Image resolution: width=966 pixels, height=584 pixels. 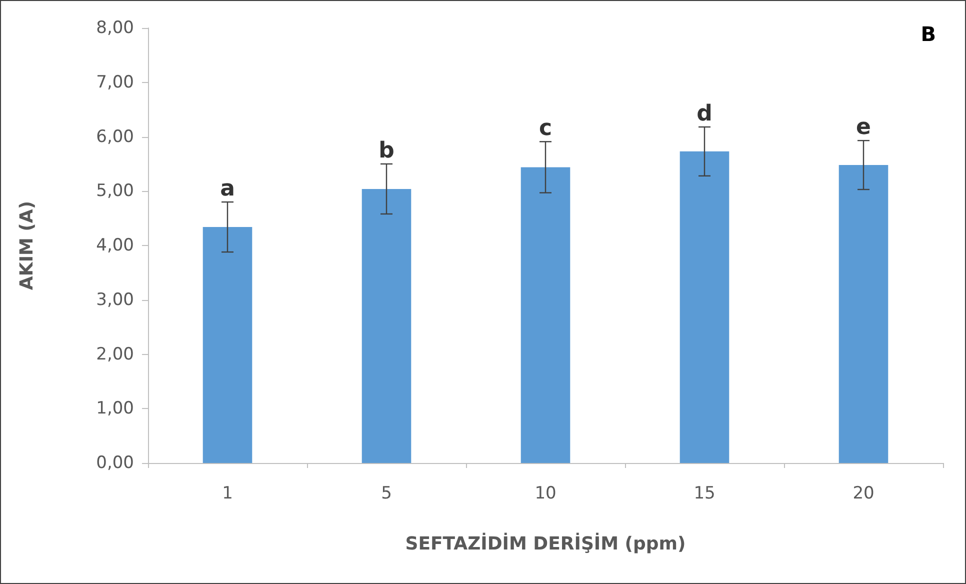 I want to click on y-tick-label: 3,00, so click(x=115, y=300).